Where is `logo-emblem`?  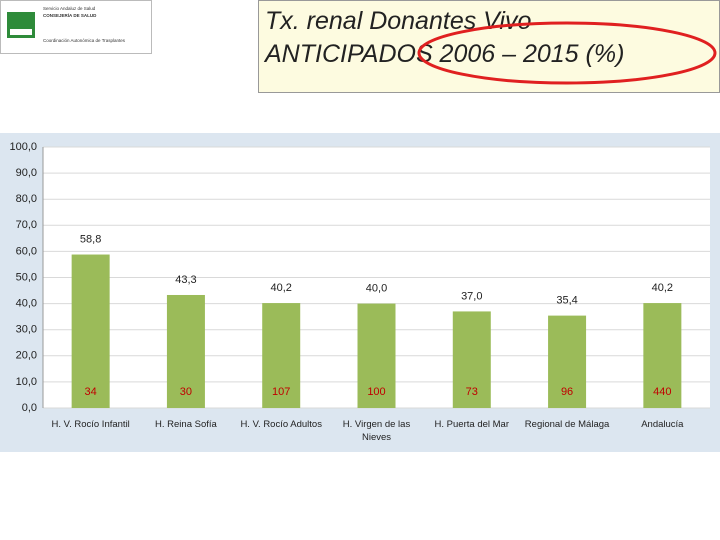
logo-emblem is located at coordinates (21, 25).